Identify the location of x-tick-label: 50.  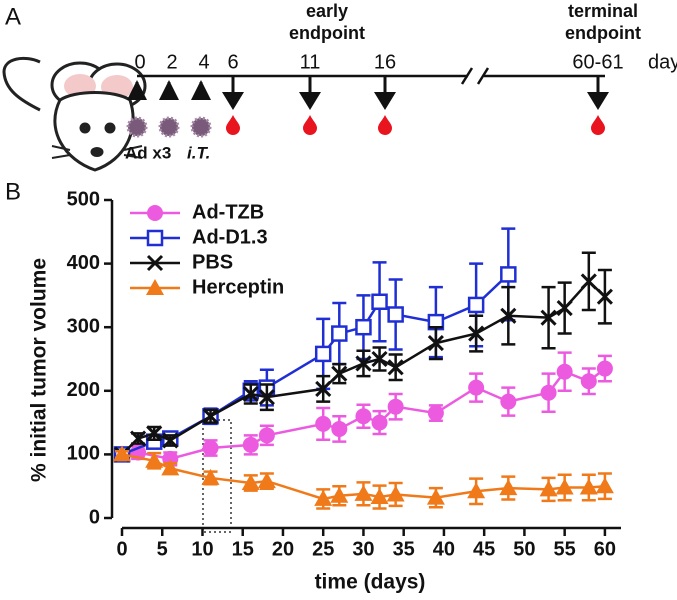
(524, 549).